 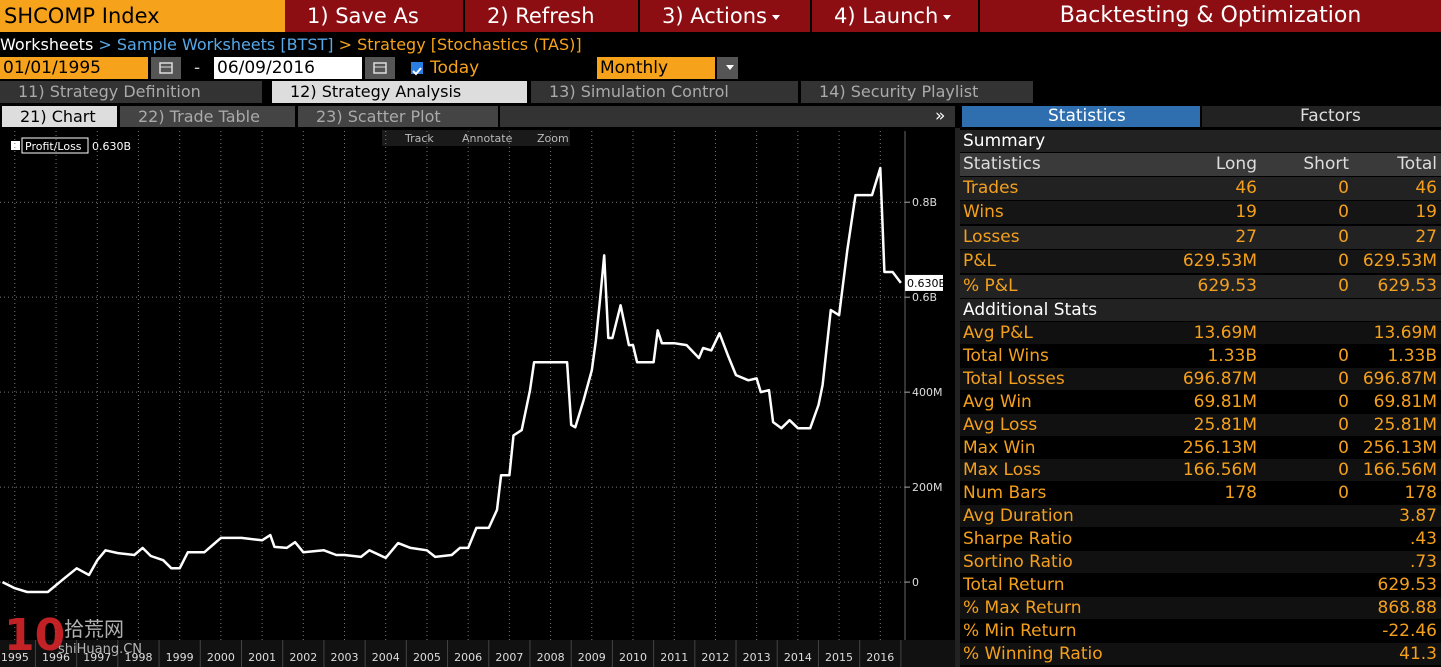 What do you see at coordinates (455, 68) in the screenshot?
I see `today-label: Today` at bounding box center [455, 68].